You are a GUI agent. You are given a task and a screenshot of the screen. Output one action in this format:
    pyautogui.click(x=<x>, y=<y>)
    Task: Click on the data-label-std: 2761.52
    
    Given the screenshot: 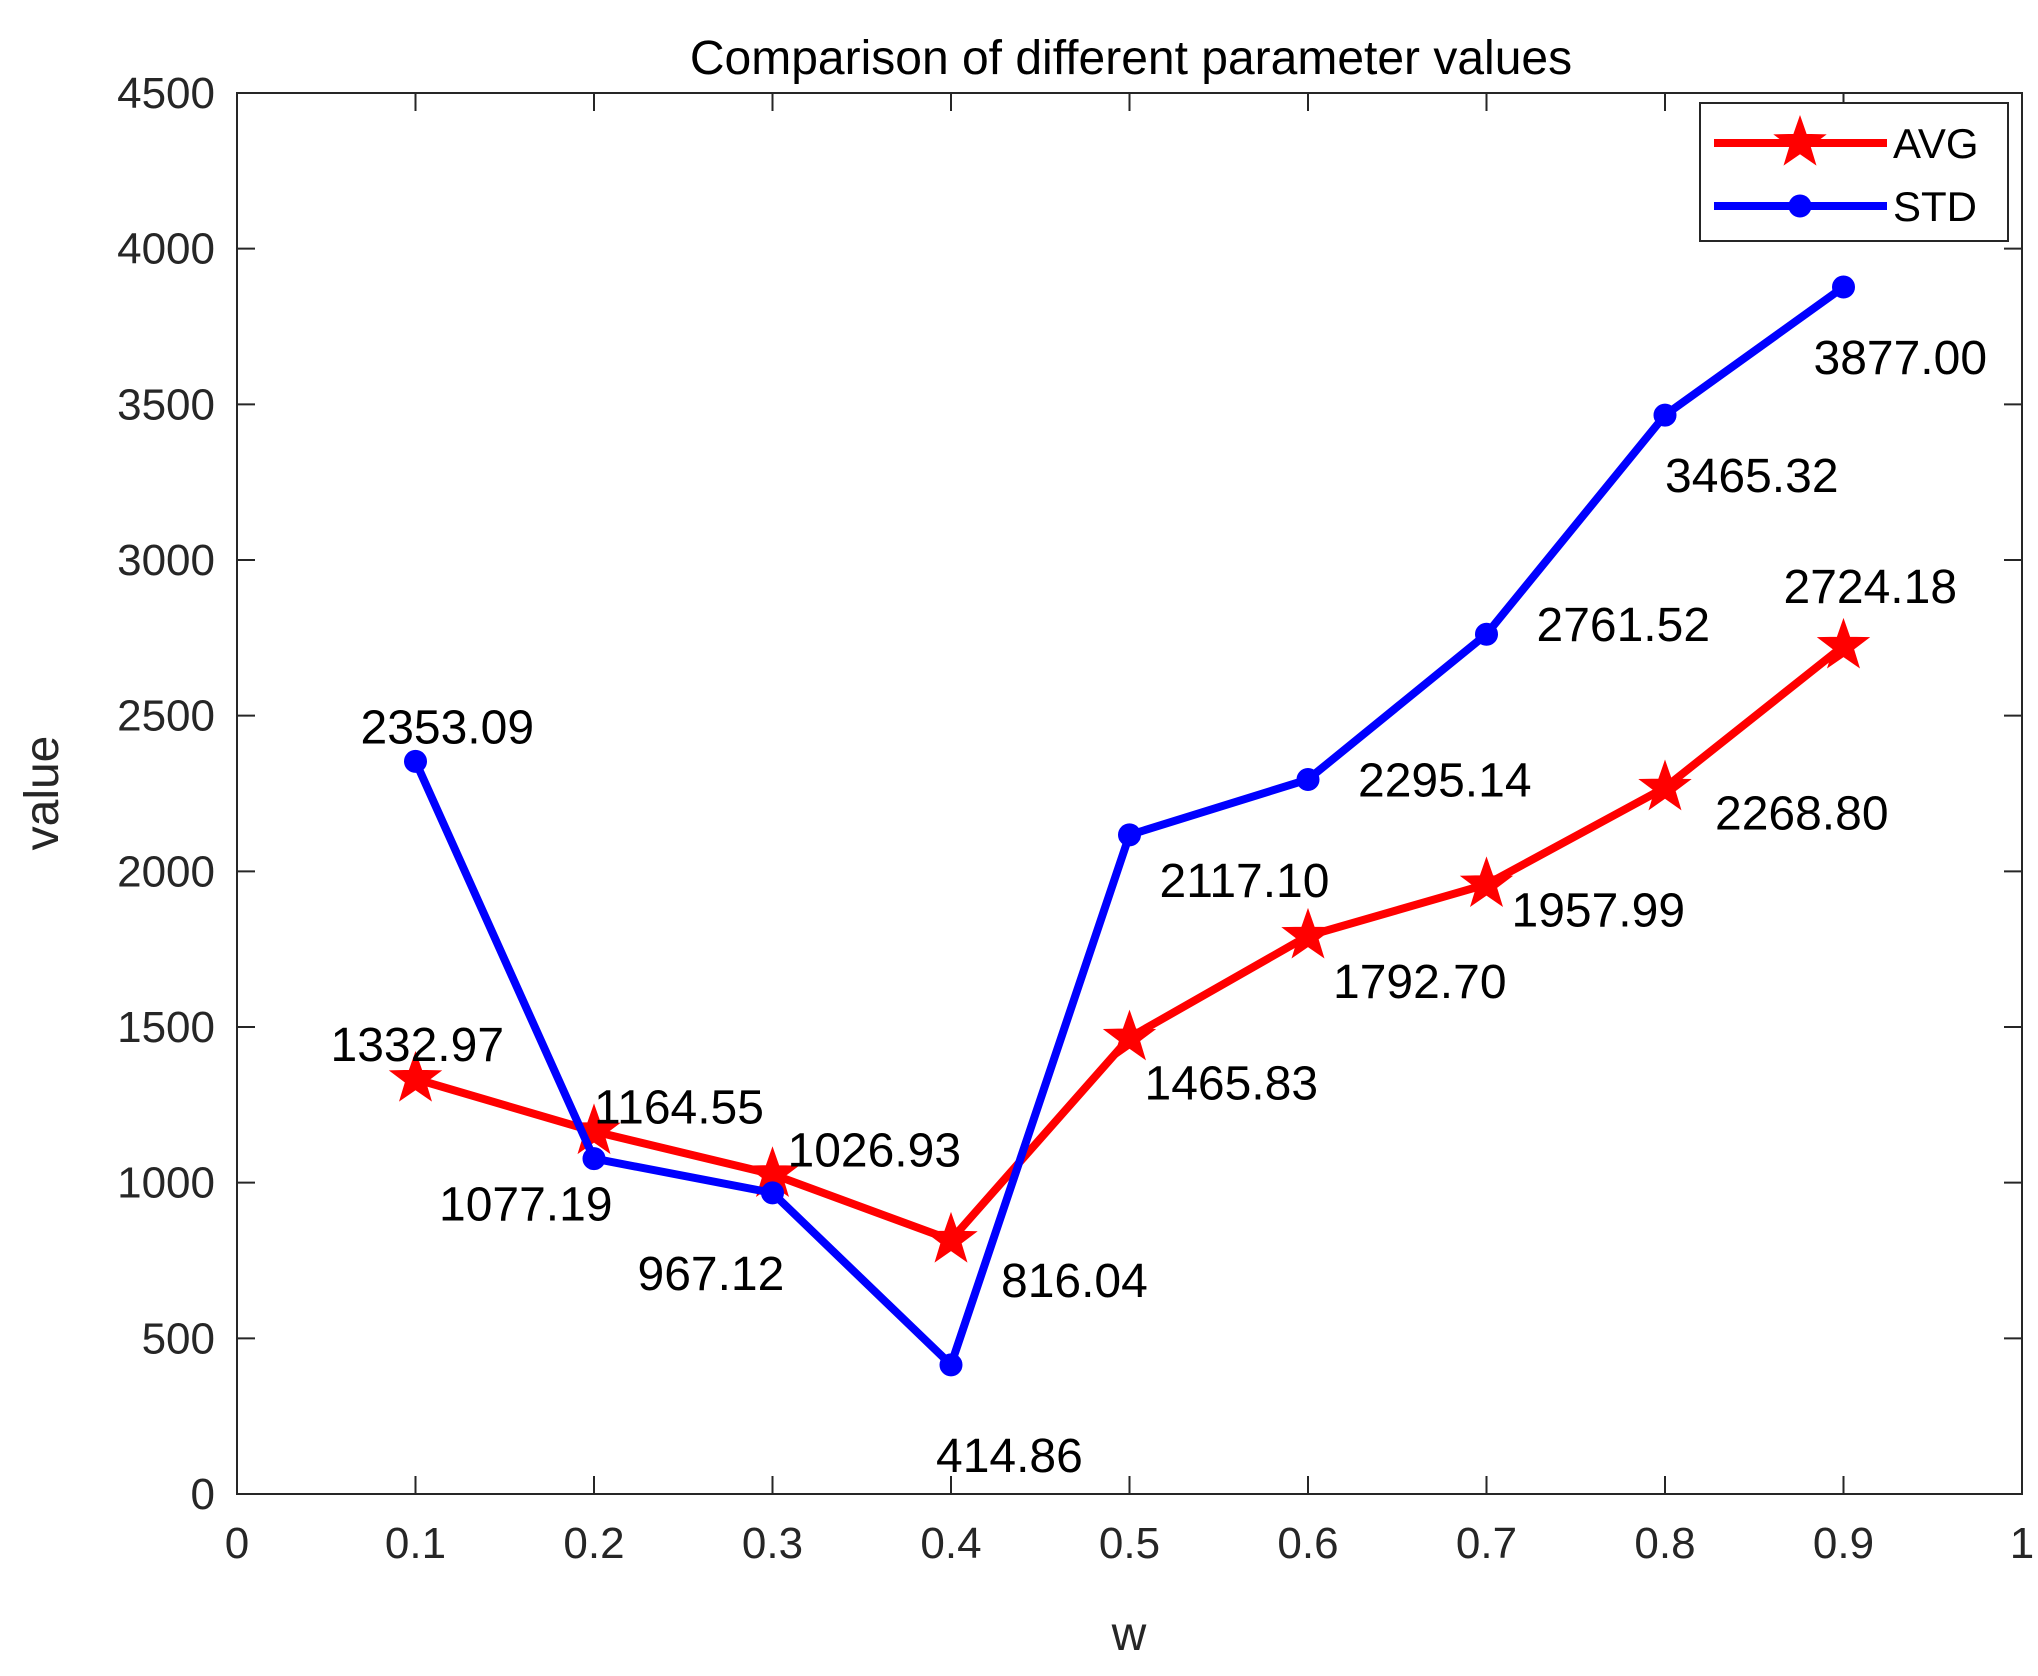 What is the action you would take?
    pyautogui.click(x=1624, y=625)
    